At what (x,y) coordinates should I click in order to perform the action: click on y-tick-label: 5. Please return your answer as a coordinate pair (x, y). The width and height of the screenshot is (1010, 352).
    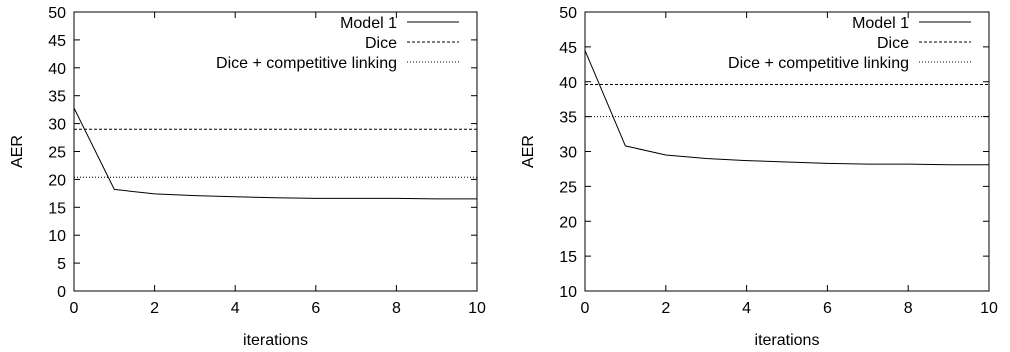
    Looking at the image, I should click on (61, 264).